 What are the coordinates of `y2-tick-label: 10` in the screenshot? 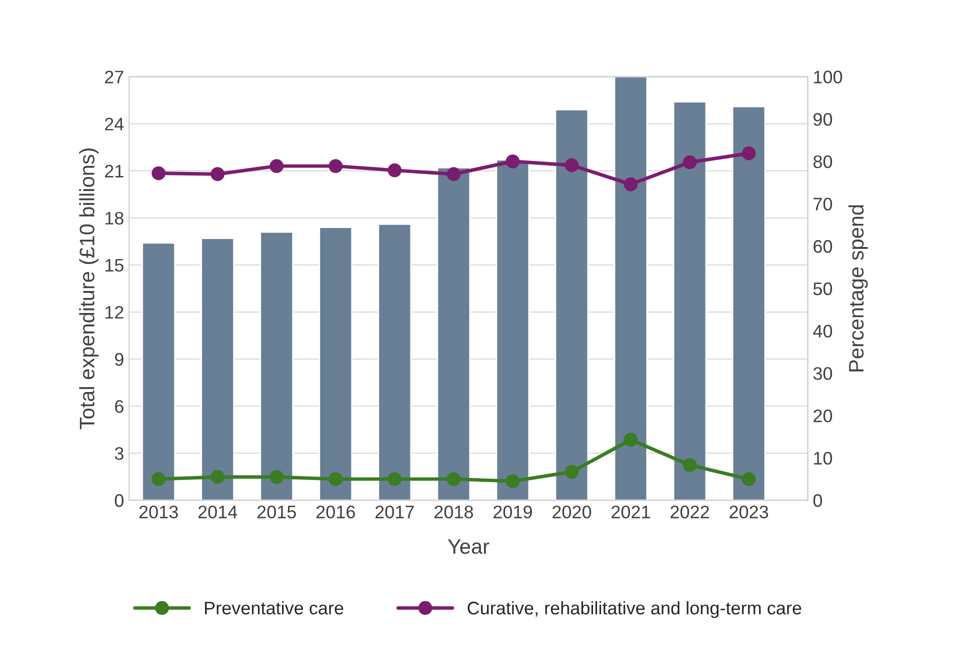 It's located at (823, 458).